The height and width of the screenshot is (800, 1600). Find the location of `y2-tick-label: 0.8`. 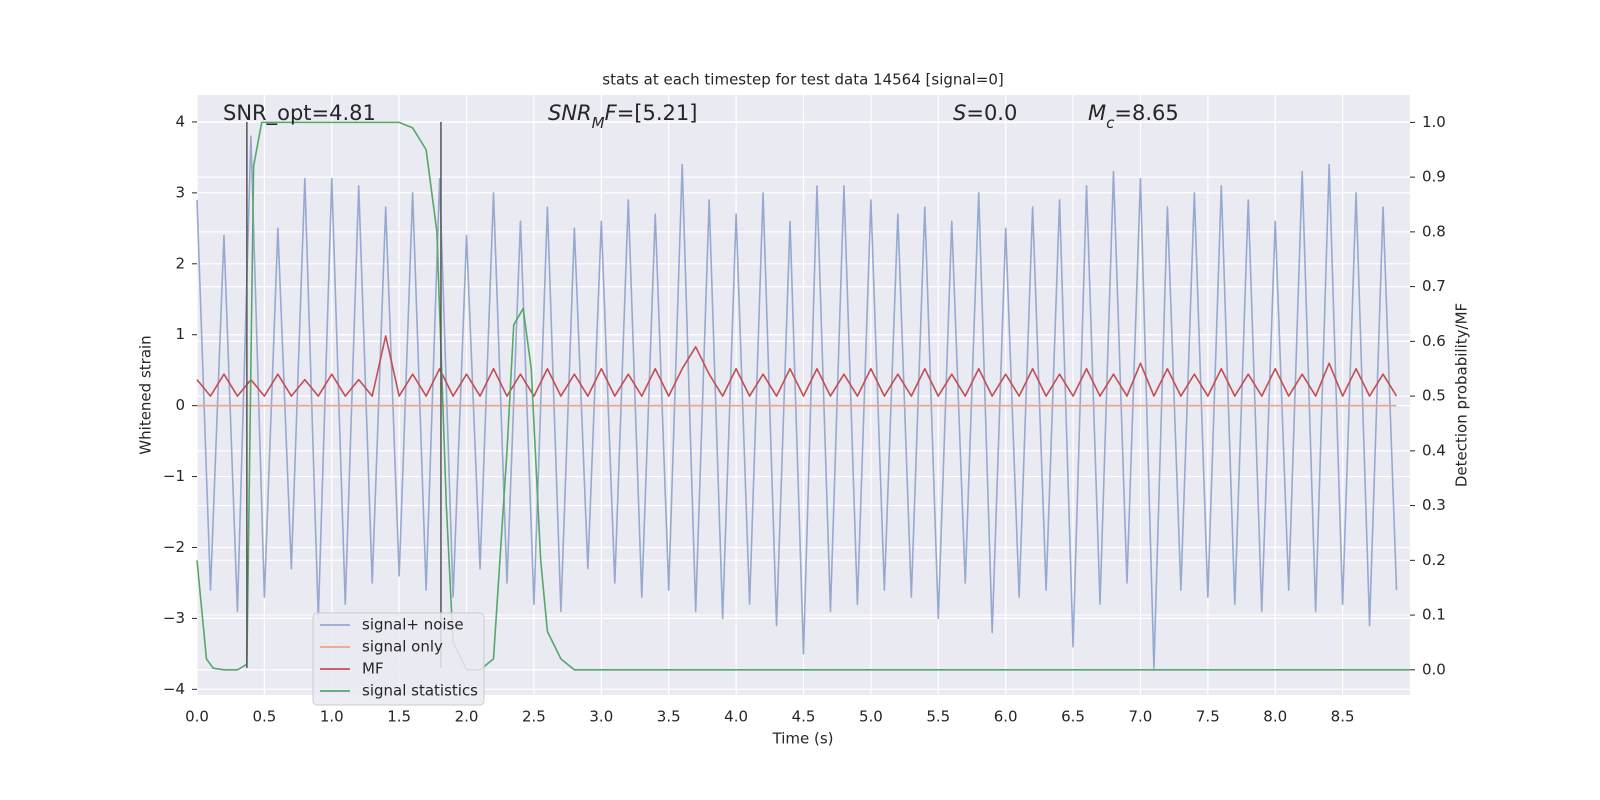

y2-tick-label: 0.8 is located at coordinates (1434, 231).